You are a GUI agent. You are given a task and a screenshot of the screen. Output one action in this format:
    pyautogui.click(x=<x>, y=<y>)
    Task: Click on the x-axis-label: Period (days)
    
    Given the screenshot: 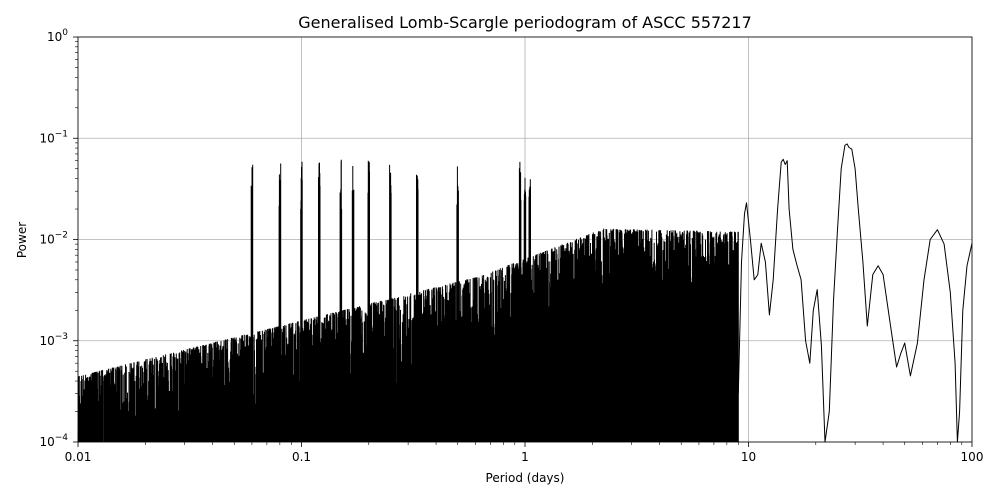 What is the action you would take?
    pyautogui.click(x=525, y=478)
    